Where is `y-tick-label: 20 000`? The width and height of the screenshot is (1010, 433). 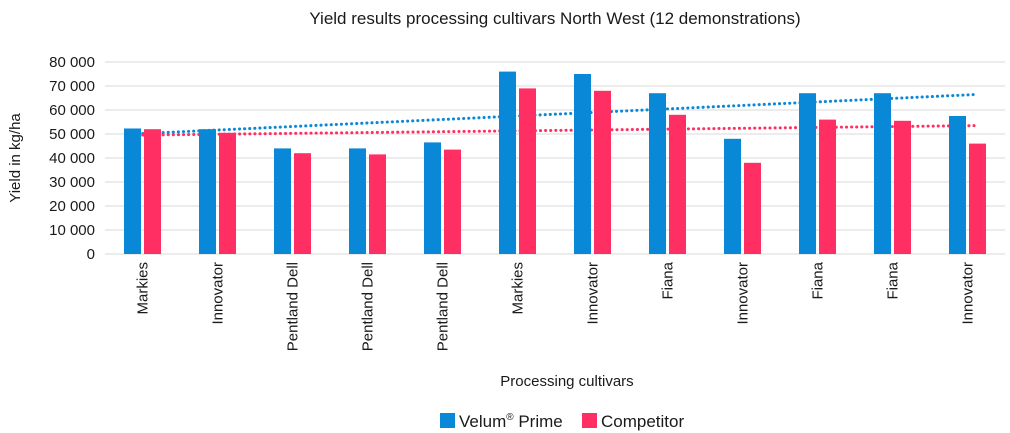
y-tick-label: 20 000 is located at coordinates (72, 206).